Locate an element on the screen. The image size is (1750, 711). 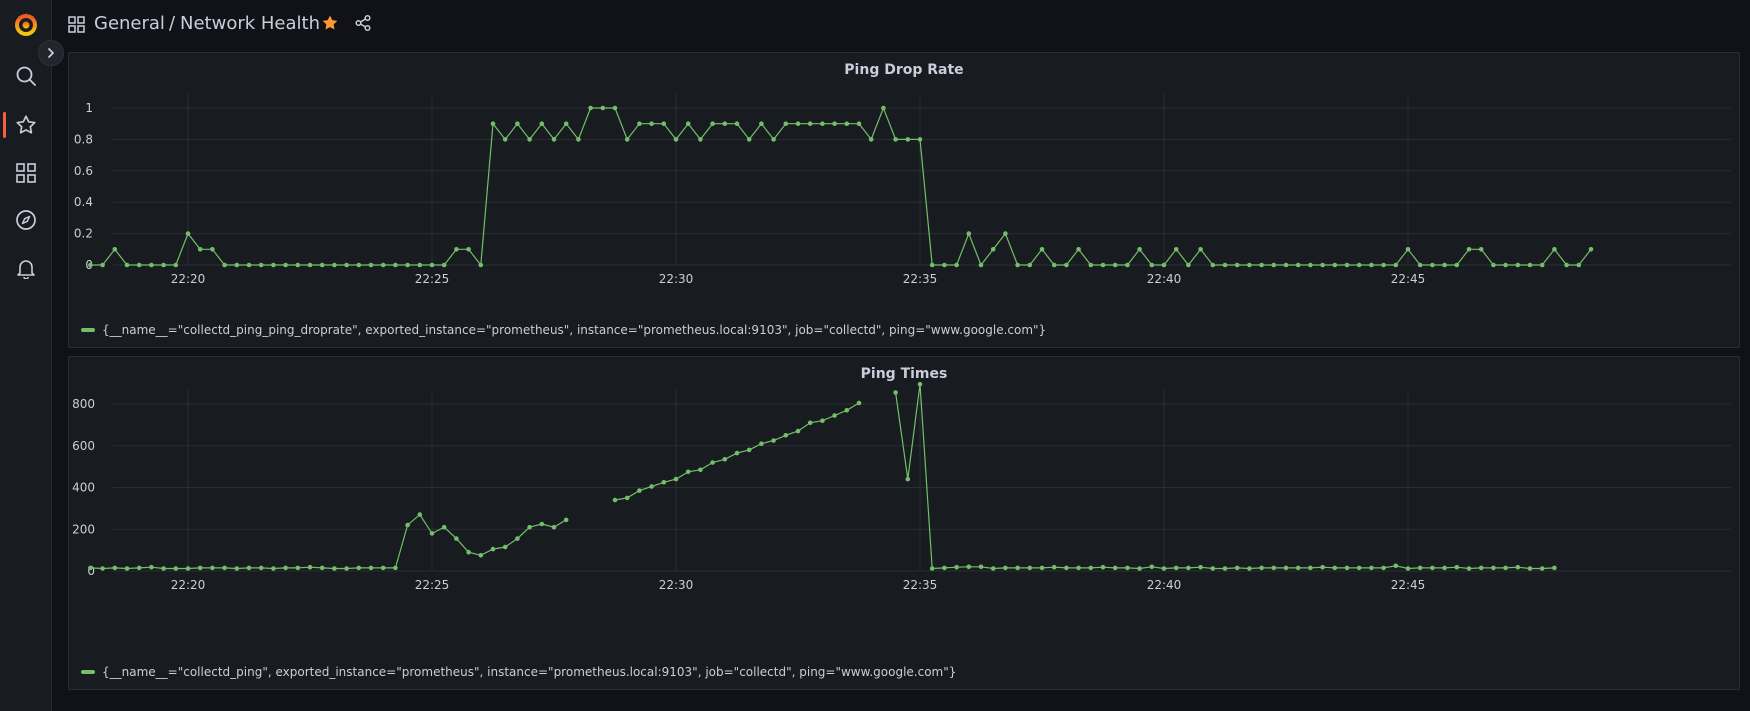
y-tick-label: 0.6 is located at coordinates (83, 171).